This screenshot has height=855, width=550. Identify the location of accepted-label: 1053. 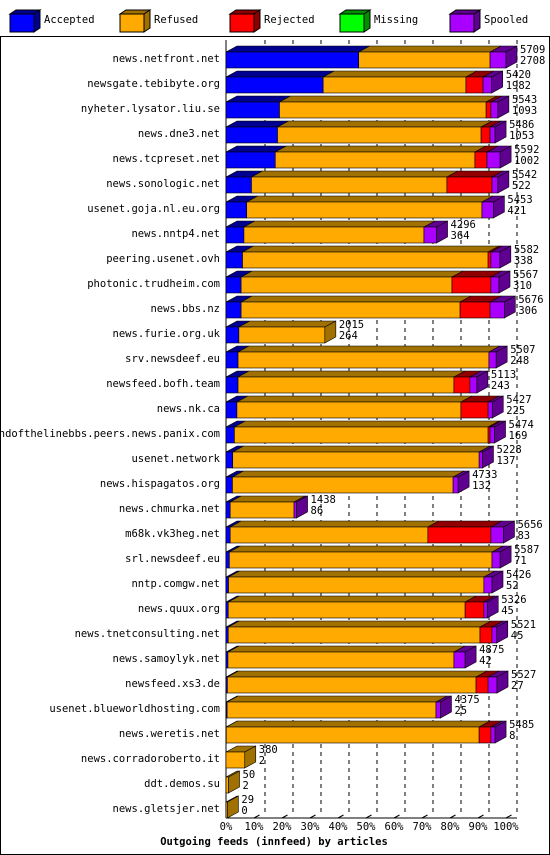
(521, 136).